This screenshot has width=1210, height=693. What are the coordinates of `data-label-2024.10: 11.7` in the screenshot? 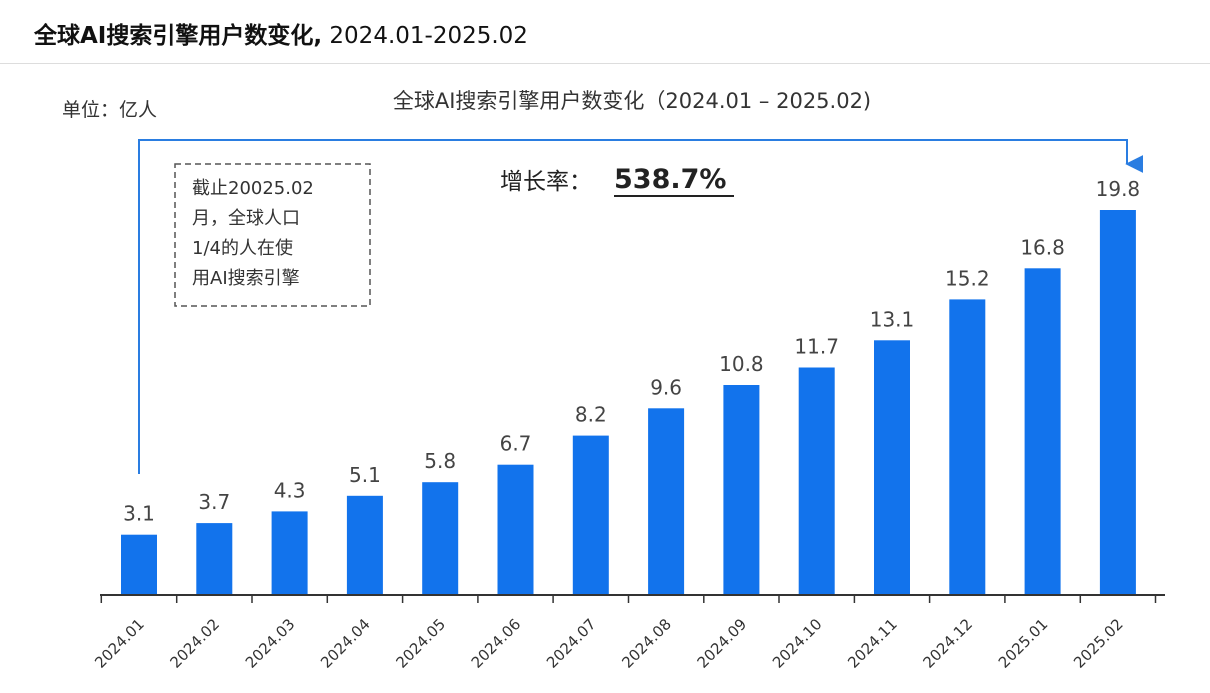 It's located at (816, 347).